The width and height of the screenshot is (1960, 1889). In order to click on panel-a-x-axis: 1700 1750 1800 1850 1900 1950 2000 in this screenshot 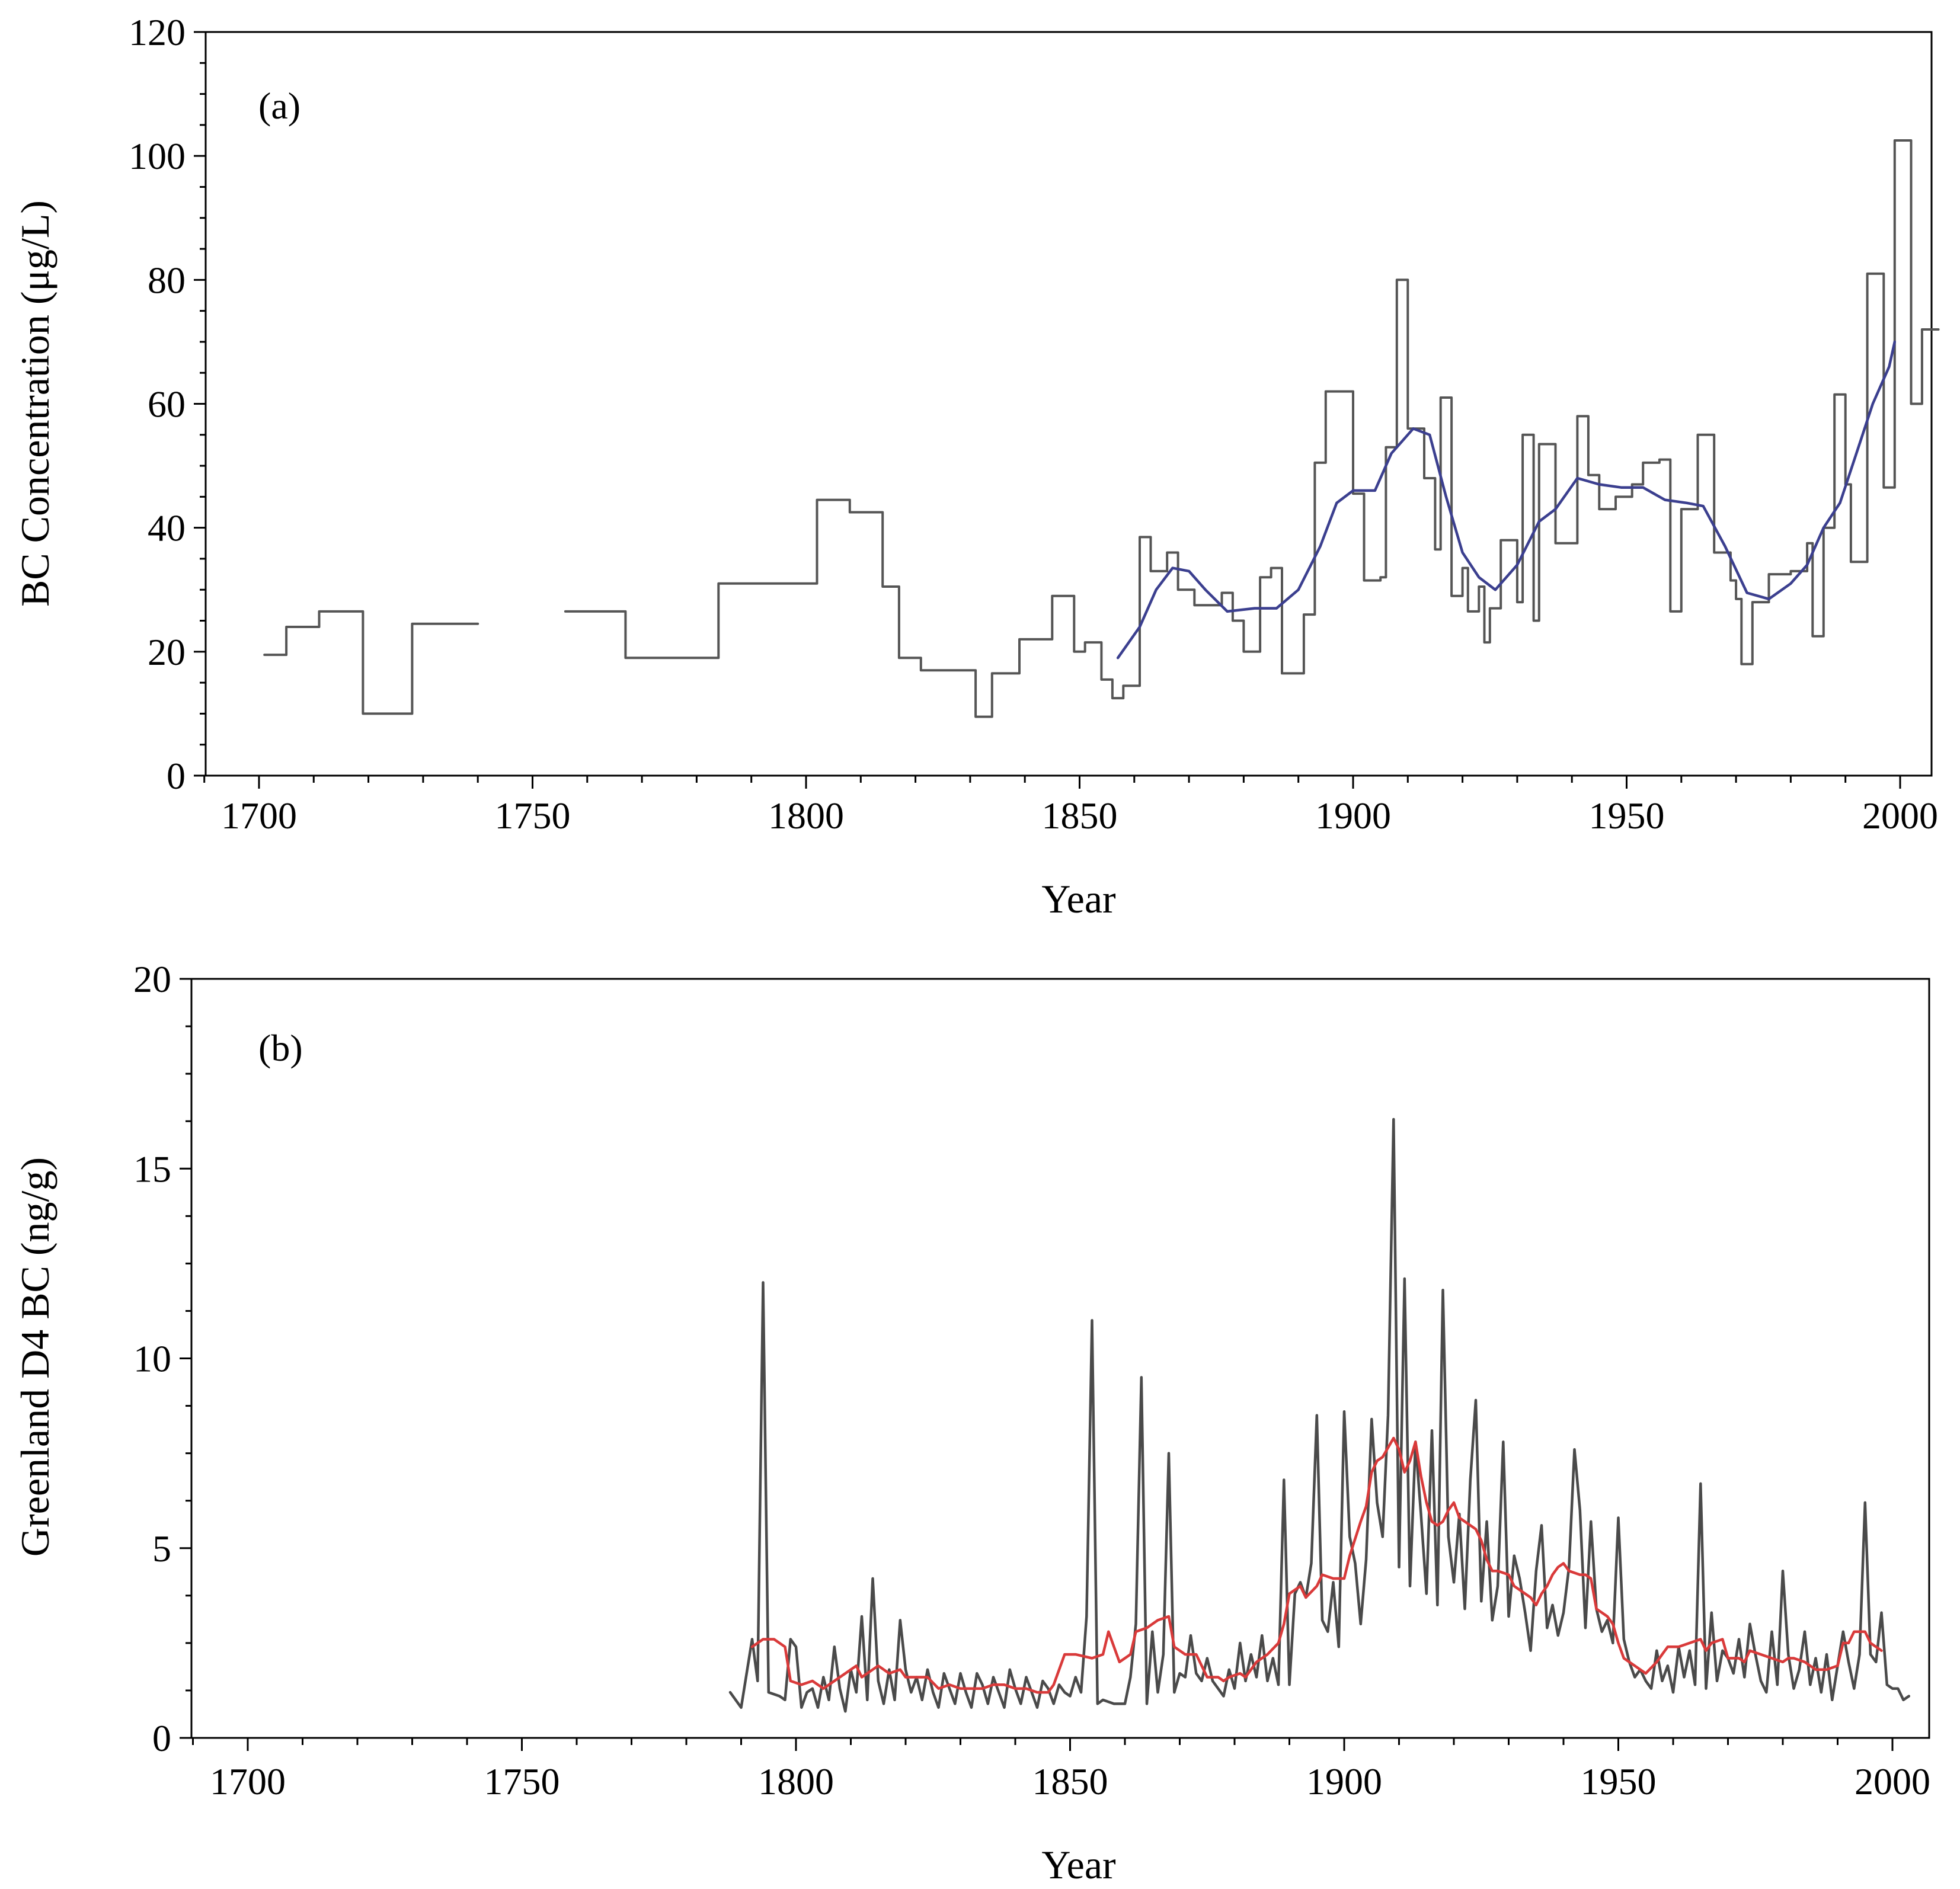, I will do `click(1070, 807)`.